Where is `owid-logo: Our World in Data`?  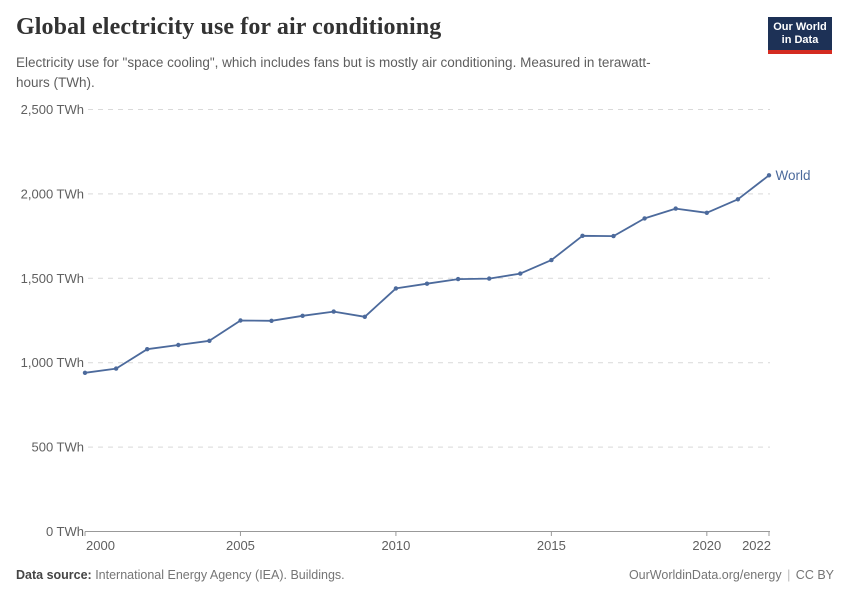
owid-logo: Our World in Data is located at coordinates (800, 35).